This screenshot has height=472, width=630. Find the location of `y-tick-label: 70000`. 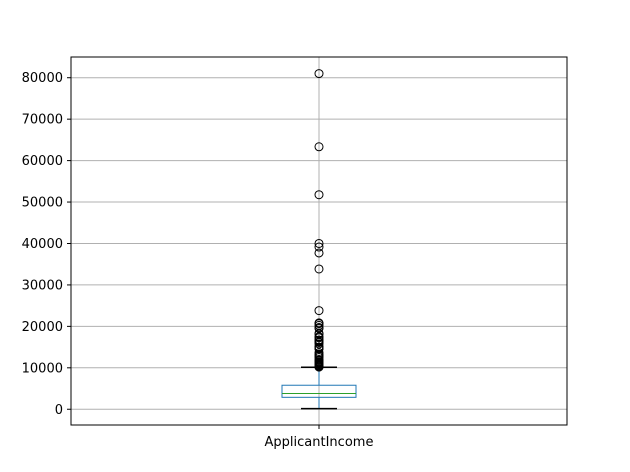

y-tick-label: 70000 is located at coordinates (42, 120).